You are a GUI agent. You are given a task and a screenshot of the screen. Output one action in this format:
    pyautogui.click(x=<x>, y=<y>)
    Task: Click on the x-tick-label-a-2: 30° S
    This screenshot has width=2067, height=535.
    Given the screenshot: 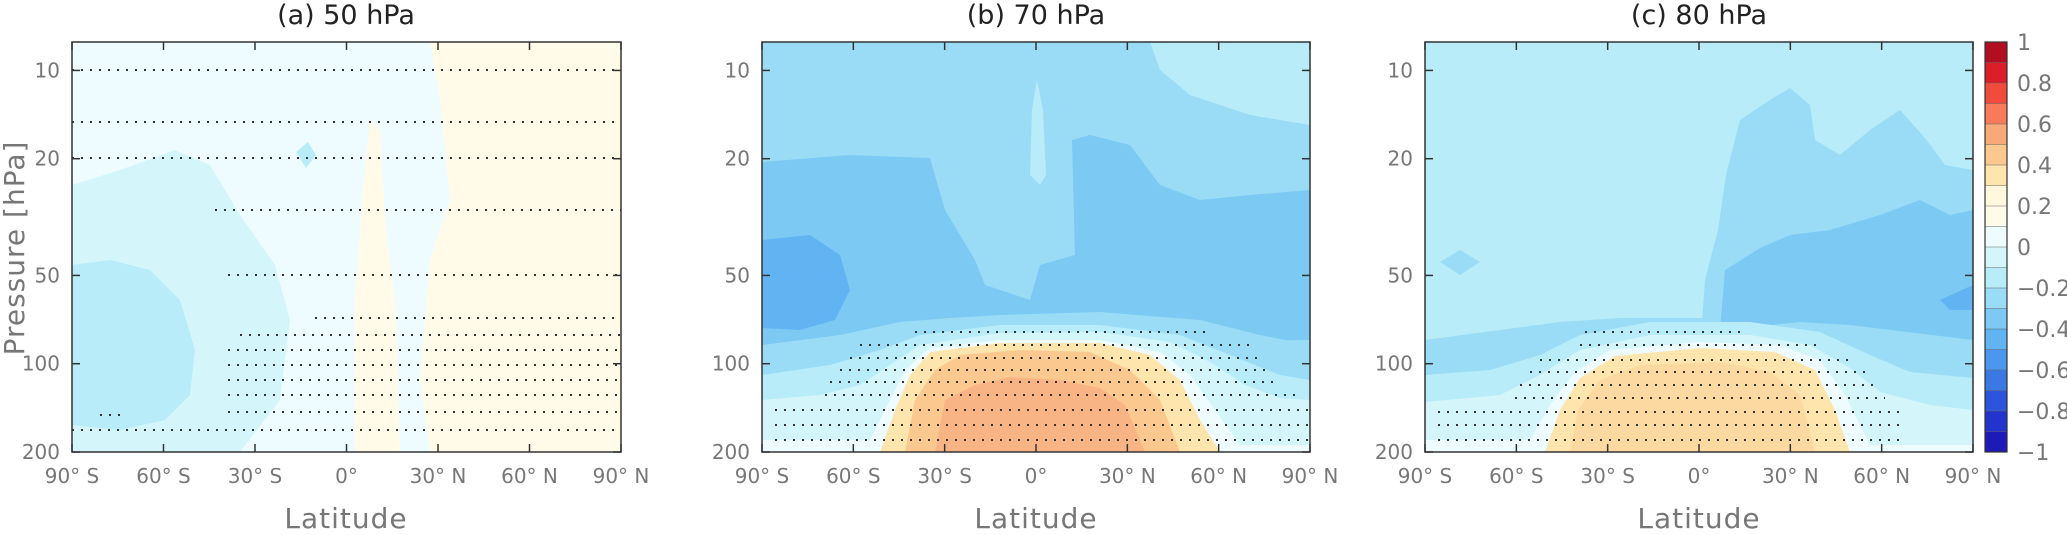 What is the action you would take?
    pyautogui.click(x=255, y=476)
    